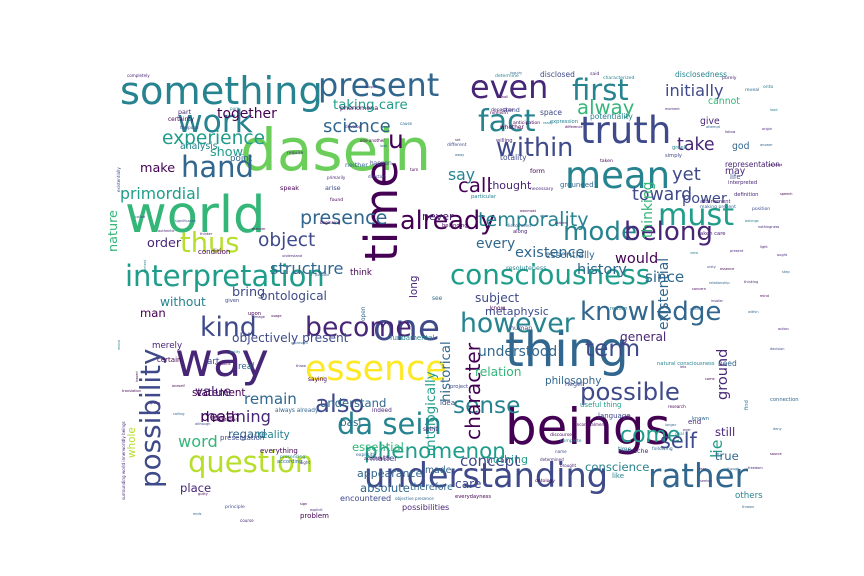  I want to click on word-self: self, so click(679, 441).